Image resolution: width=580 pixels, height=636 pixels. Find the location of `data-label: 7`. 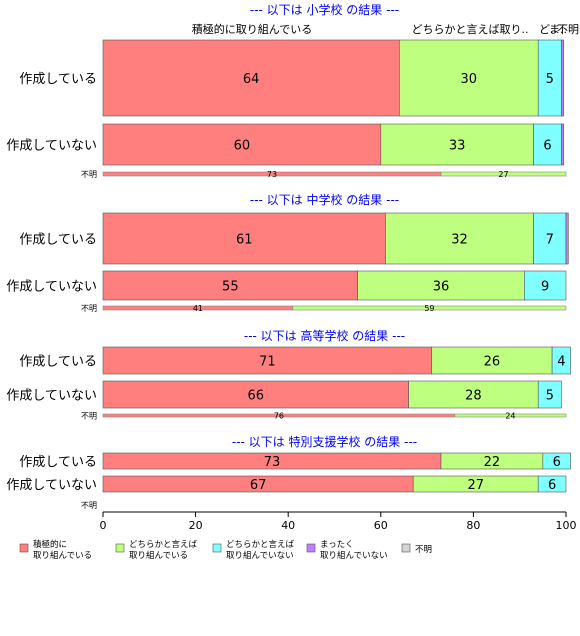

data-label: 7 is located at coordinates (550, 240).